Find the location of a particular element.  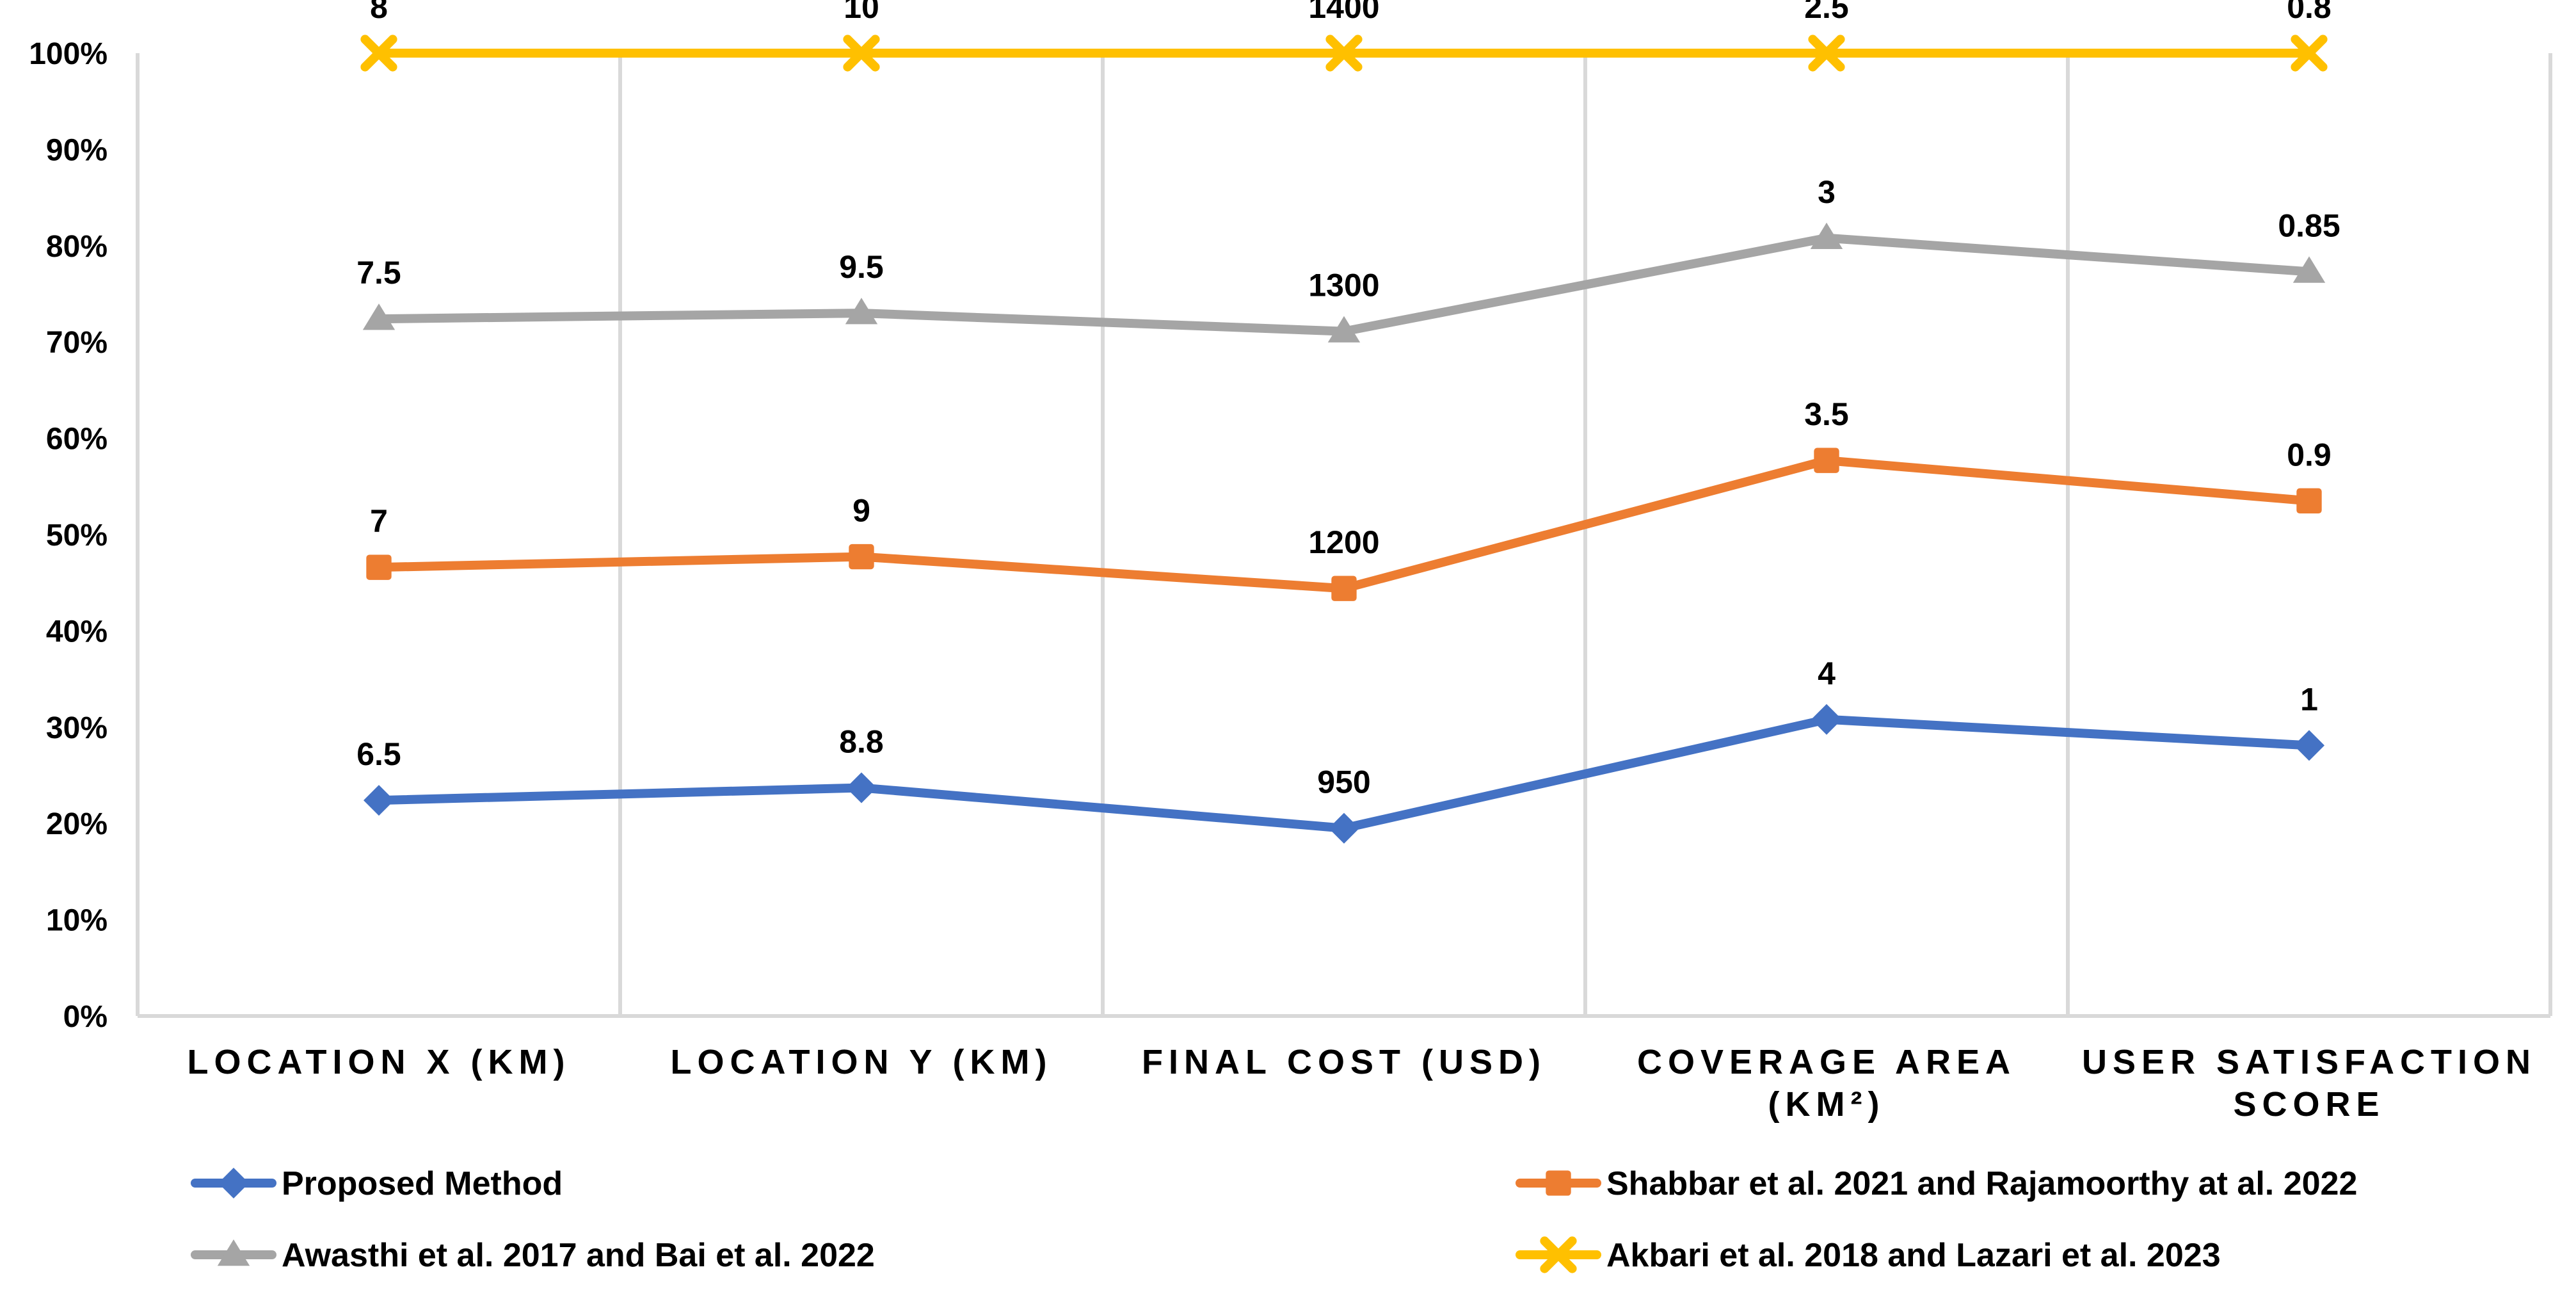

x-tick-label: LOCATION X (KM) is located at coordinates (379, 1062).